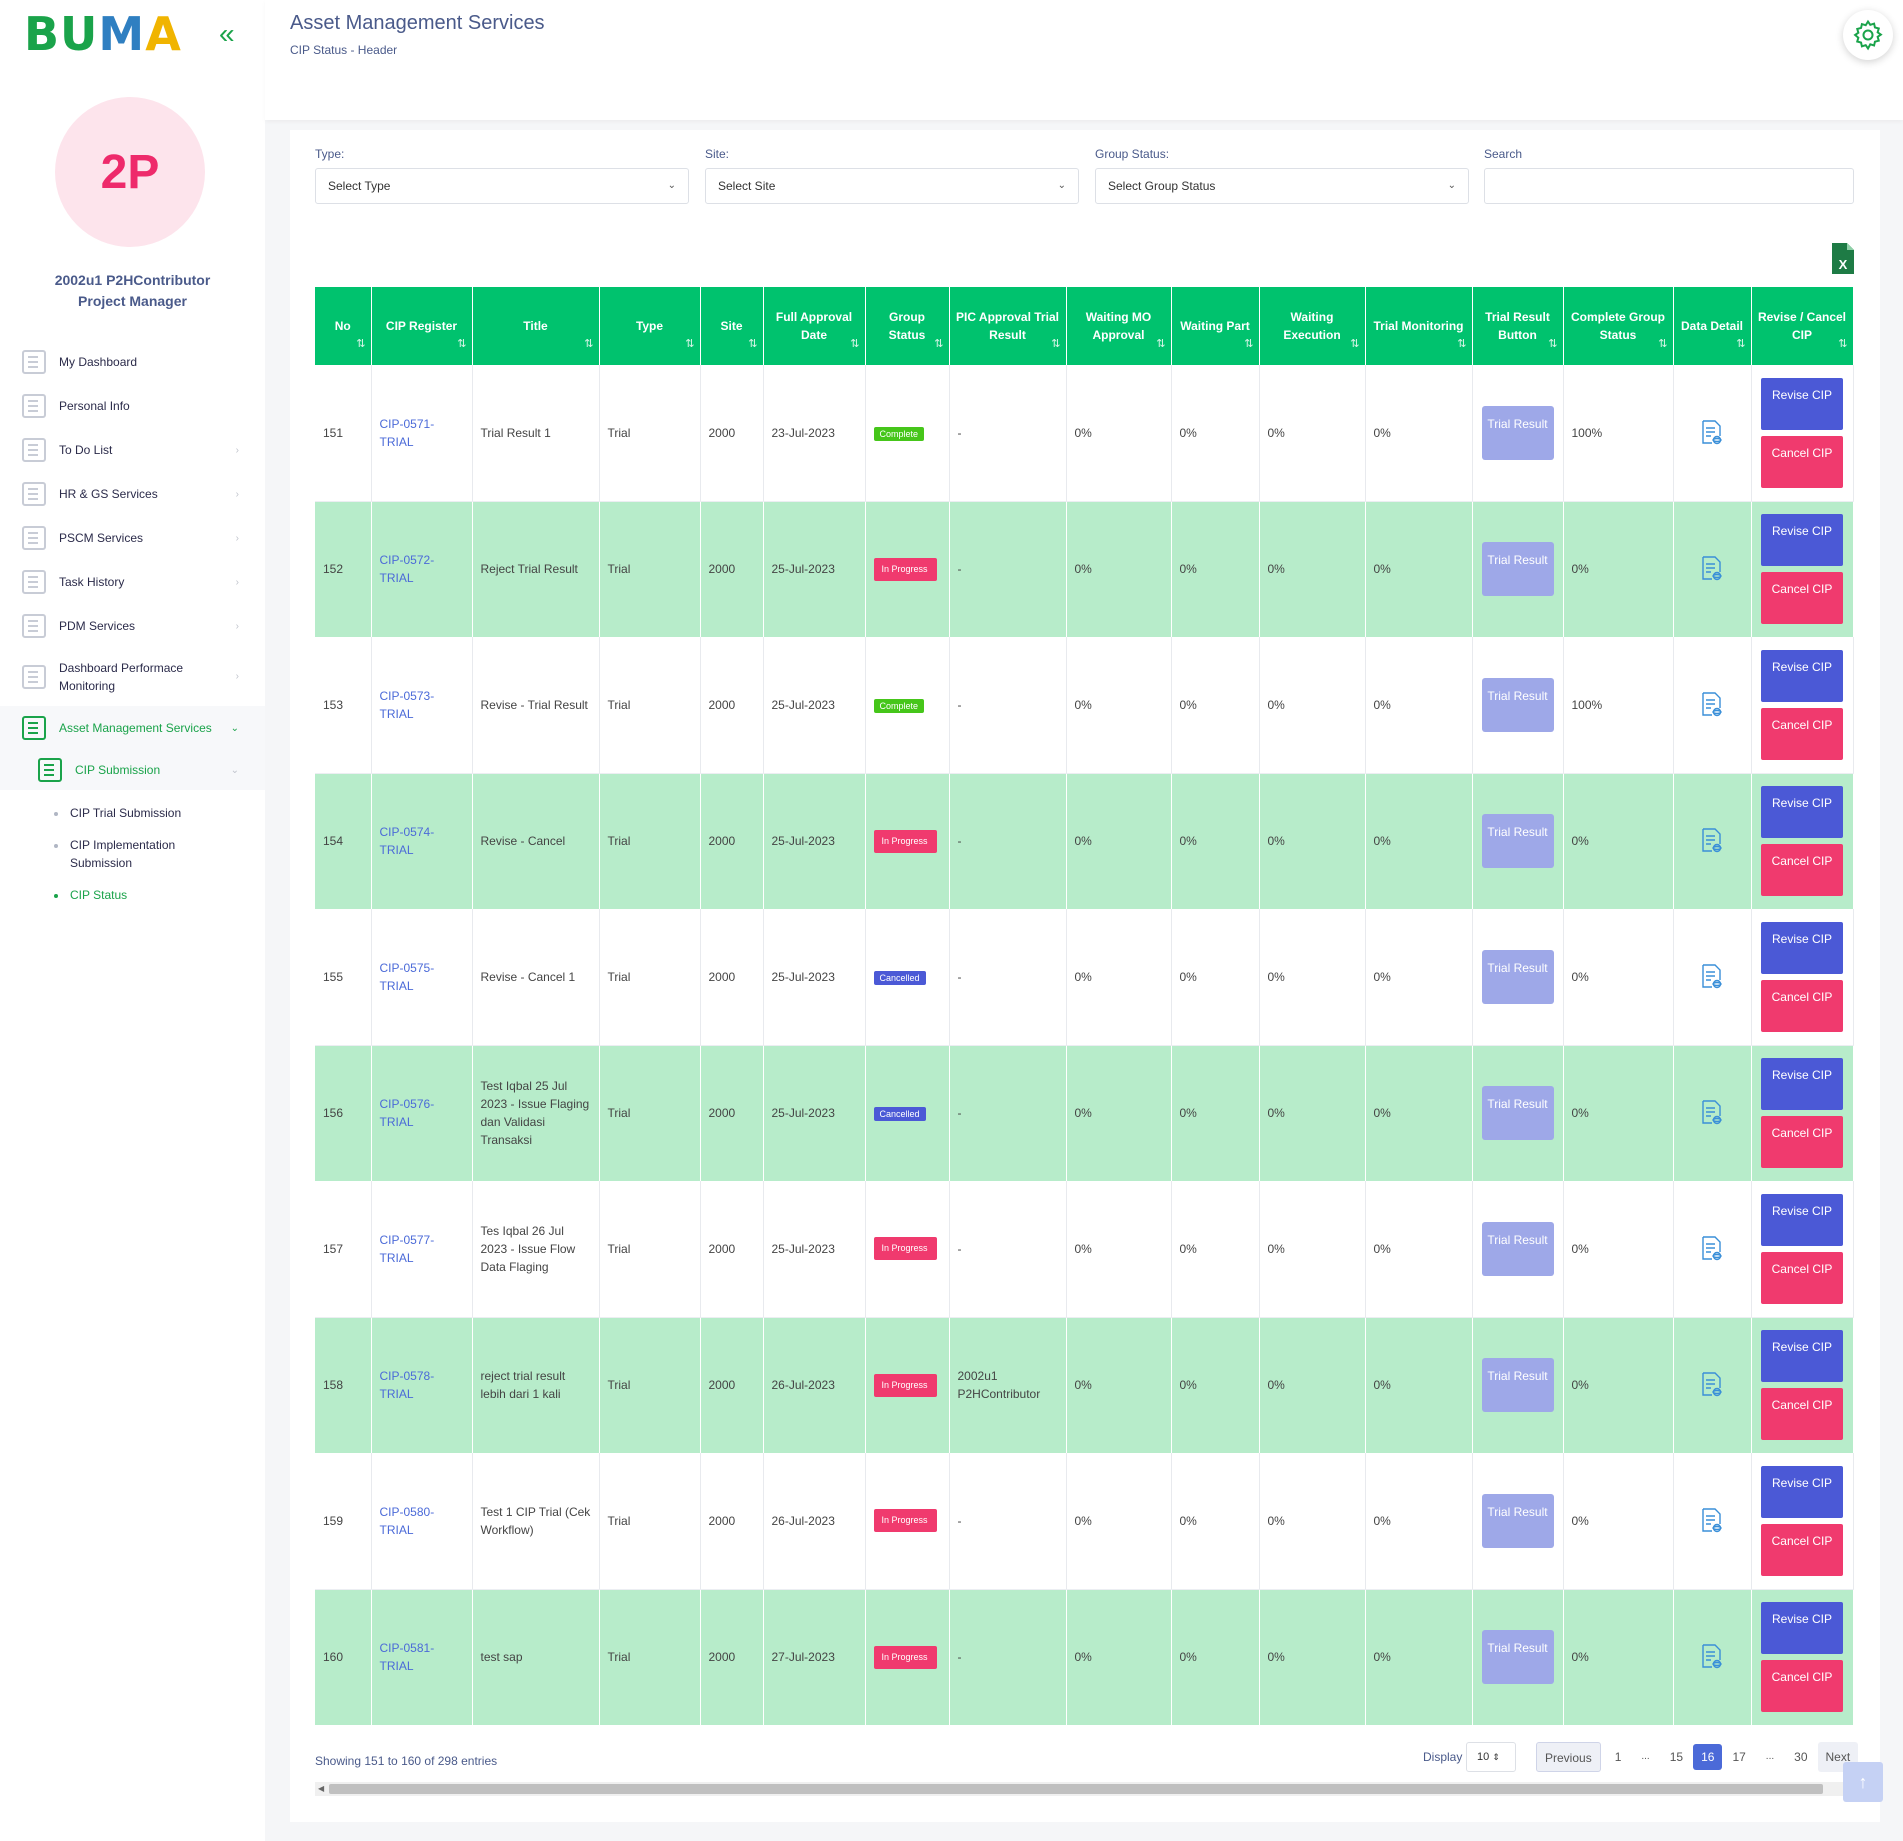 The height and width of the screenshot is (1841, 1903). What do you see at coordinates (227, 33) in the screenshot?
I see `double-chevron-left-icon: «` at bounding box center [227, 33].